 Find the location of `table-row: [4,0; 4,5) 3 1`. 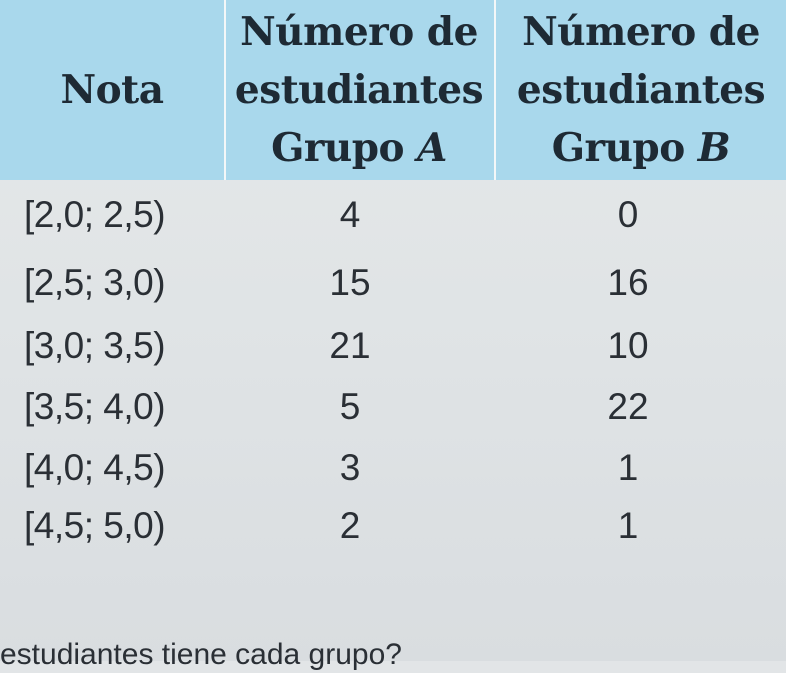

table-row: [4,0; 4,5) 3 1 is located at coordinates (393, 468).